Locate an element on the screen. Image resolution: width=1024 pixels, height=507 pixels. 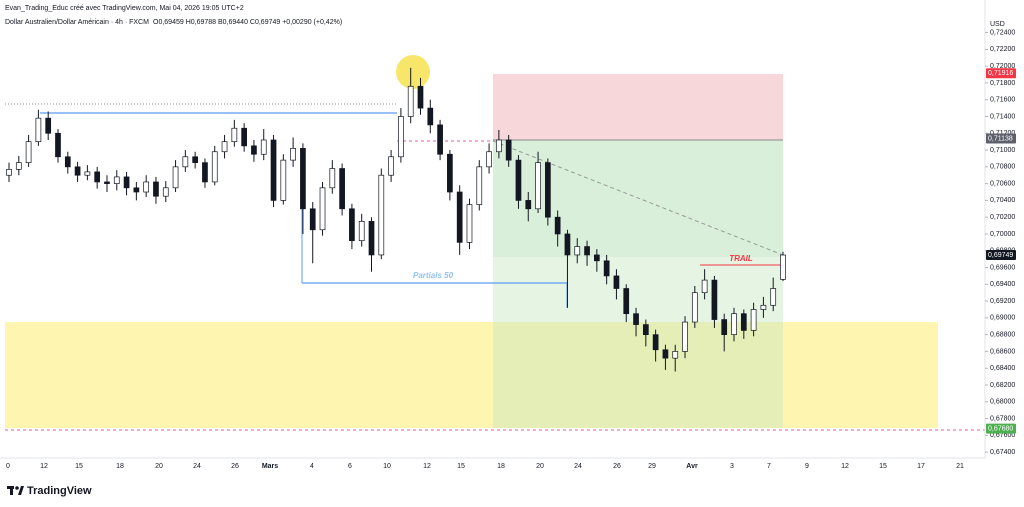
y-tick-label: 0,68400 is located at coordinates (1002, 368).